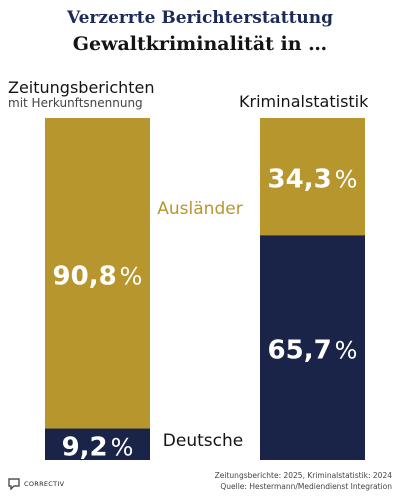 The image size is (400, 496). I want to click on right-column-title: Kriminalstatistik, so click(304, 101).